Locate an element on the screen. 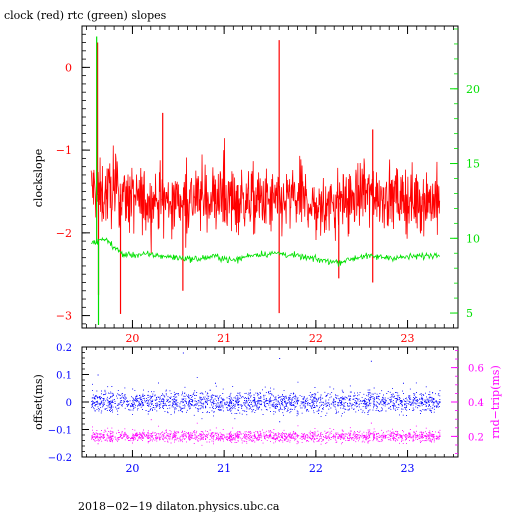 The height and width of the screenshot is (512, 512). top-x-tick-label: 20 is located at coordinates (132, 338).